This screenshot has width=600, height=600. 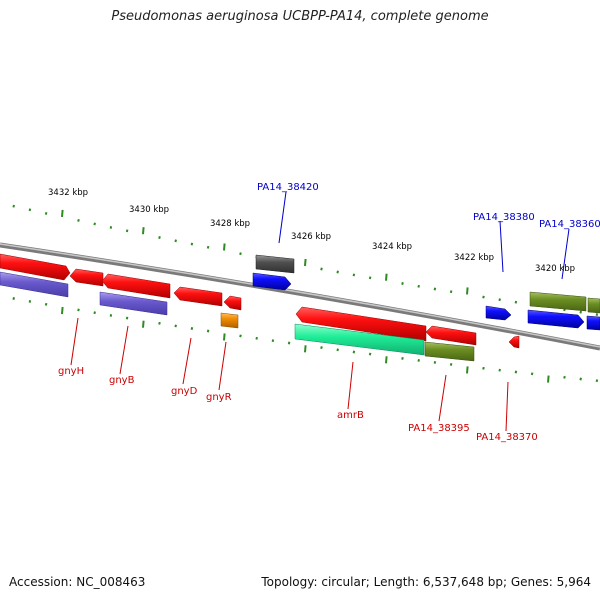 I want to click on scale-label-3422: 3422 kbp, so click(x=474, y=258).